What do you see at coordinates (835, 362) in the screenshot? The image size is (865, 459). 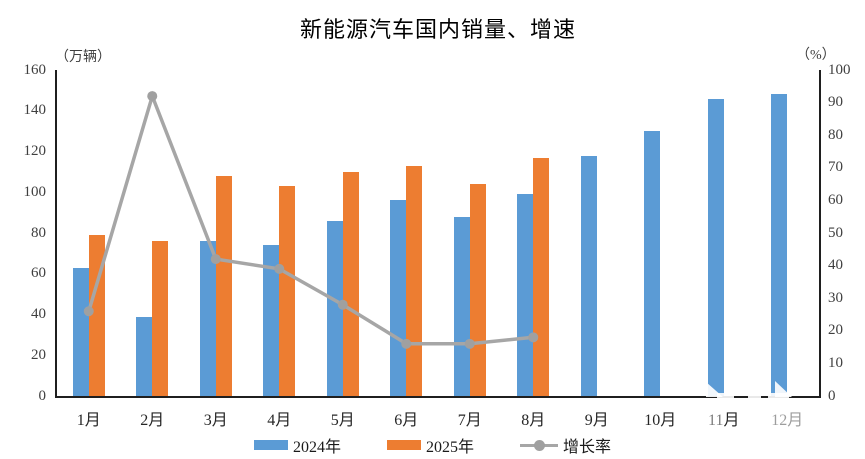 I see `right-axis-tick-label: 10` at bounding box center [835, 362].